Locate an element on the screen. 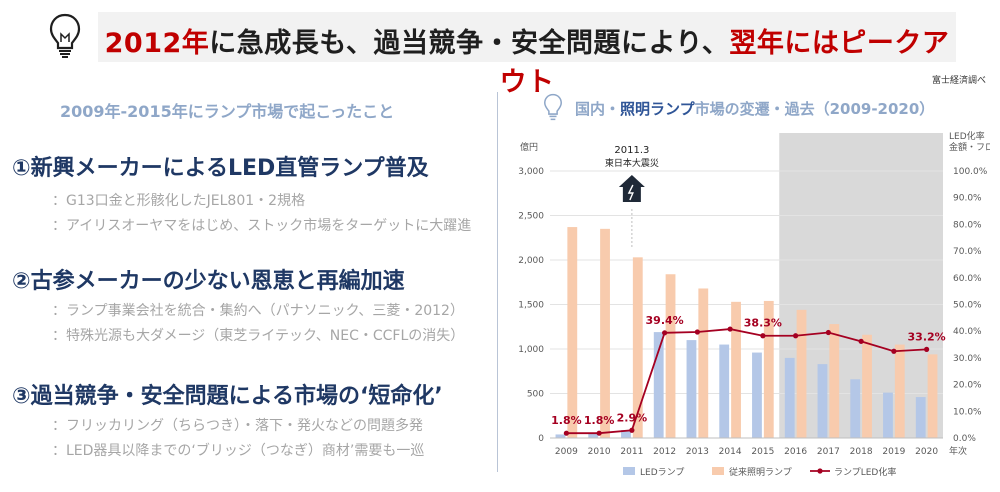 The image size is (1000, 492). lightbulb-icon is located at coordinates (65, 35).